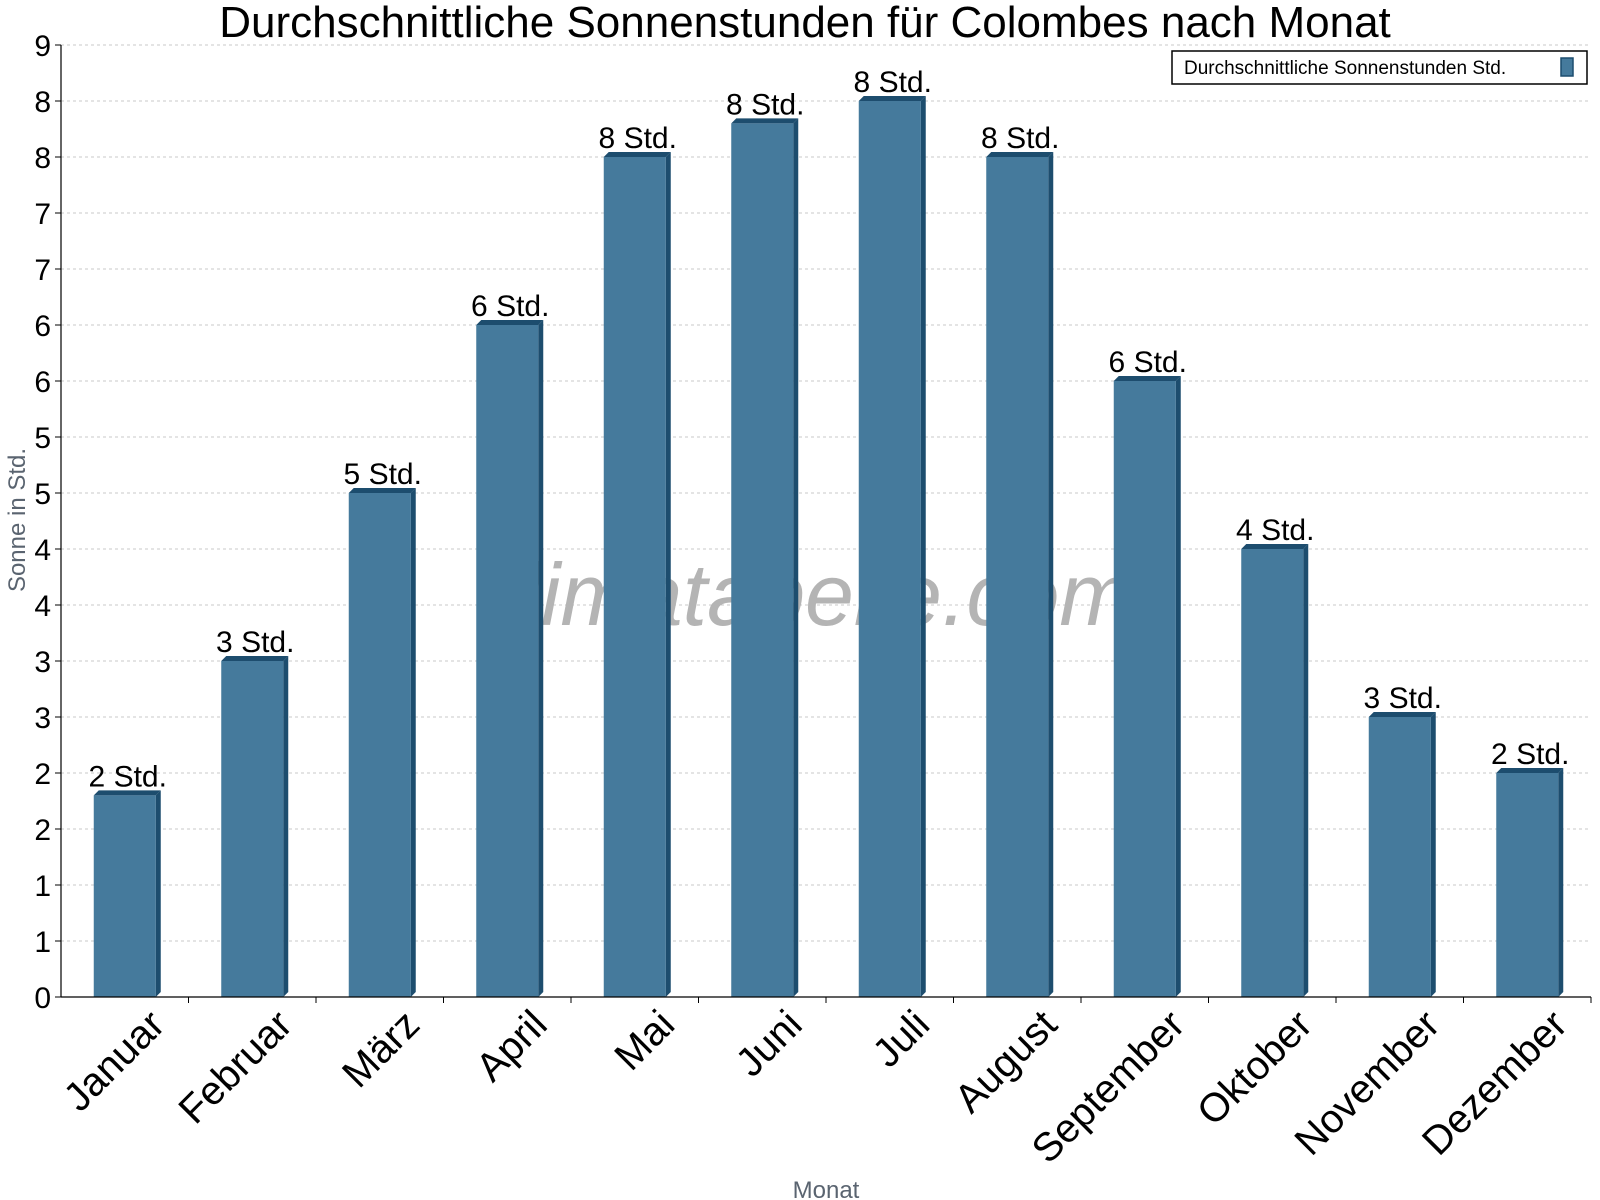 The image size is (1600, 1200). What do you see at coordinates (826, 1188) in the screenshot?
I see `x-axis-label: Monat` at bounding box center [826, 1188].